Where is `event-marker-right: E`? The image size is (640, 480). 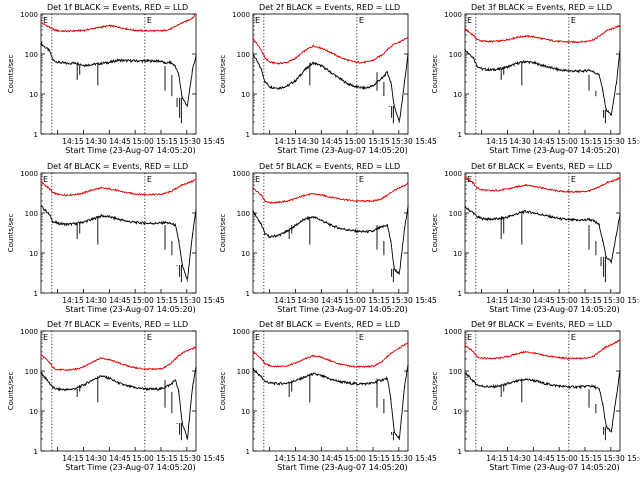 event-marker-right: E is located at coordinates (573, 179).